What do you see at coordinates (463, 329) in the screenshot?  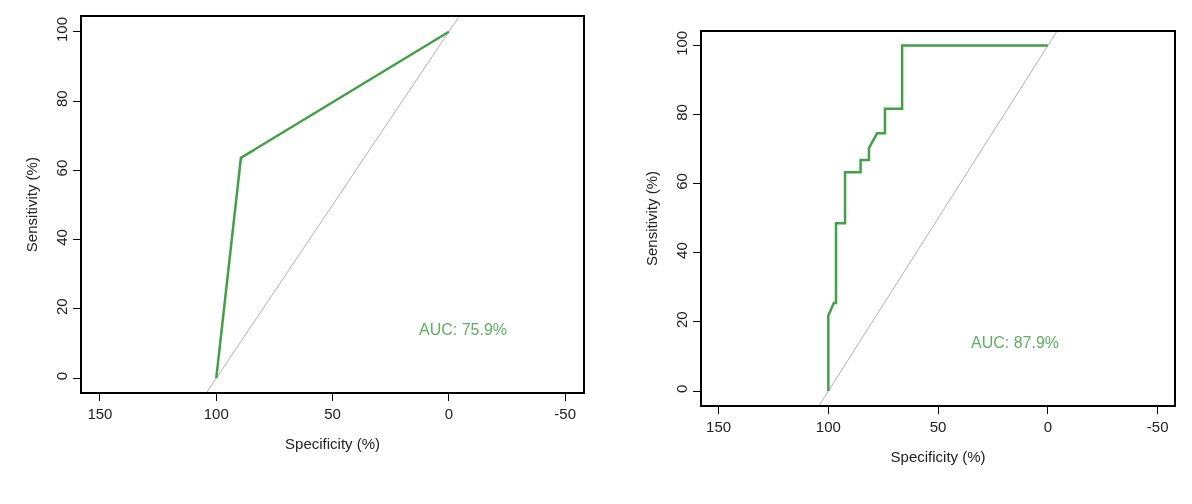 I see `annotation: AUC: 75.9%` at bounding box center [463, 329].